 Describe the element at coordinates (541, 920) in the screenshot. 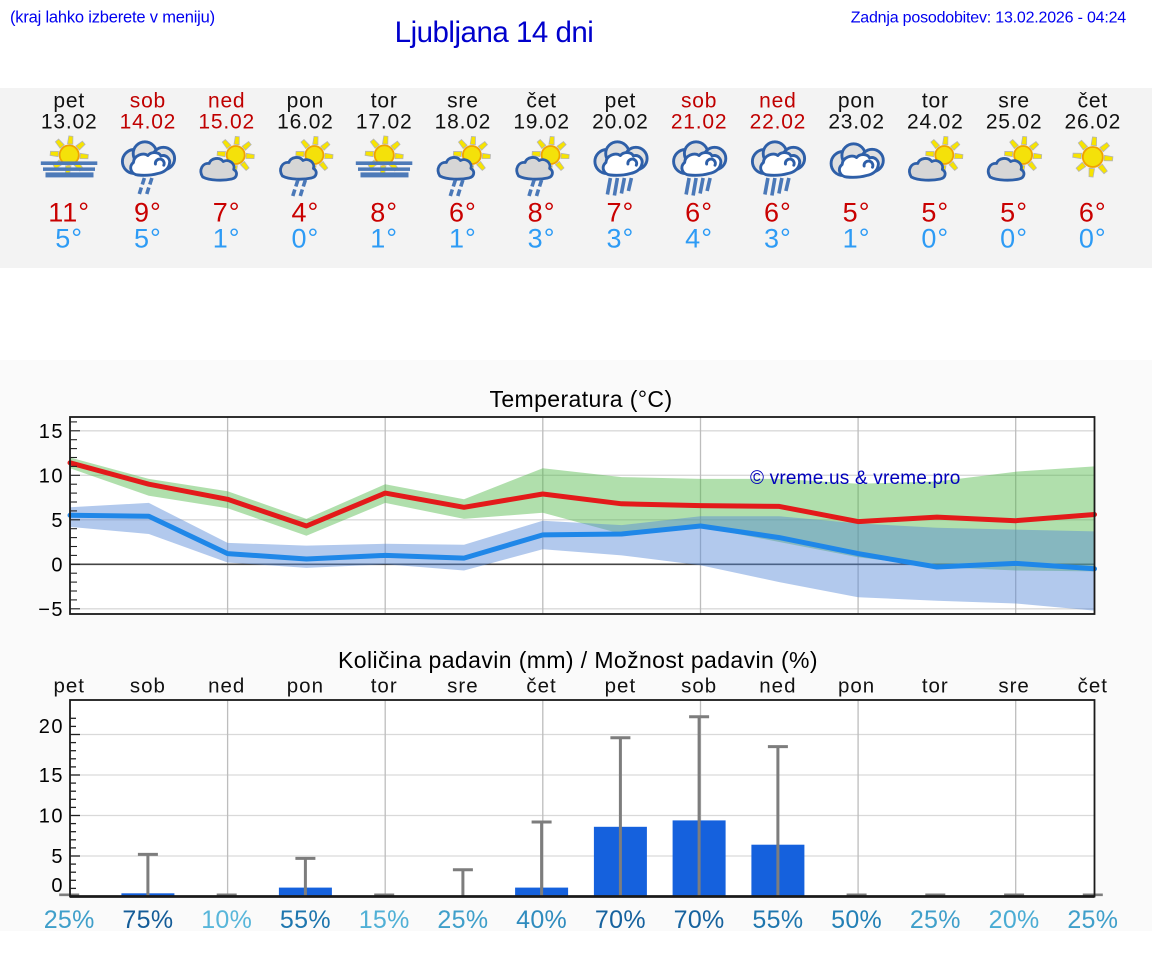

I see `svg-text: 40%` at that location.